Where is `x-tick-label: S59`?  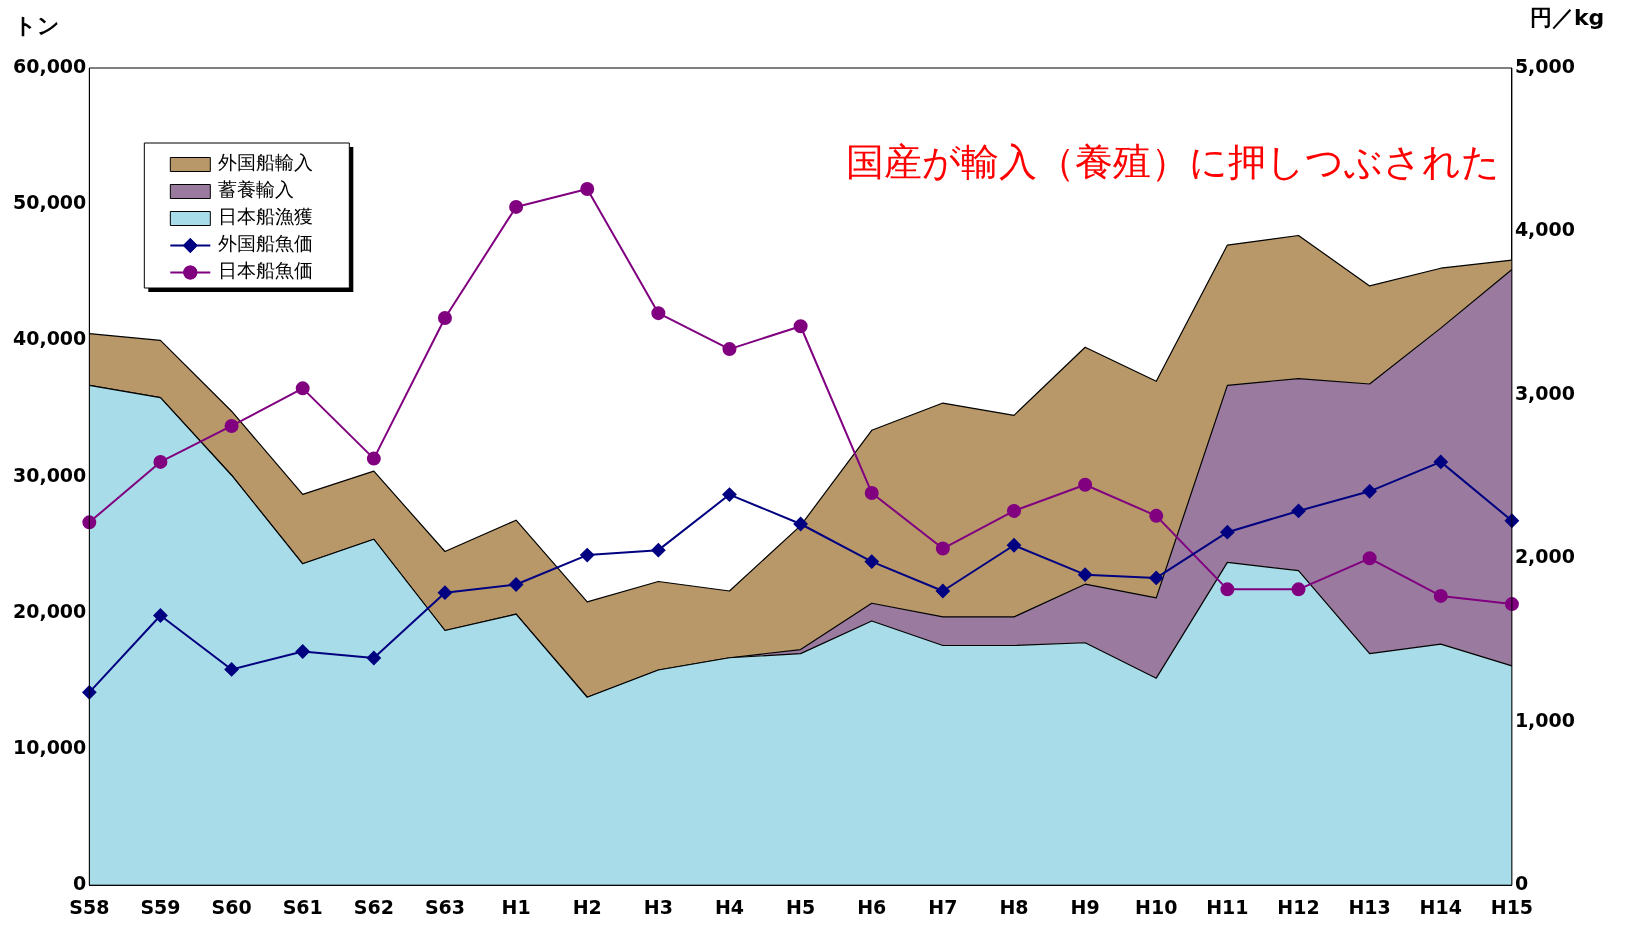 x-tick-label: S59 is located at coordinates (160, 906).